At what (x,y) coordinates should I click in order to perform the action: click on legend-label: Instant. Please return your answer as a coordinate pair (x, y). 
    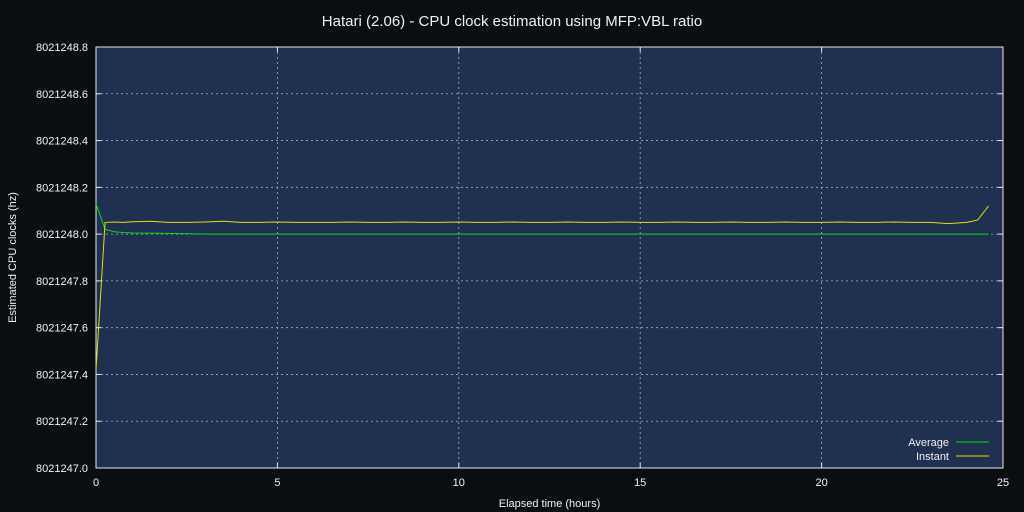
    Looking at the image, I should click on (932, 457).